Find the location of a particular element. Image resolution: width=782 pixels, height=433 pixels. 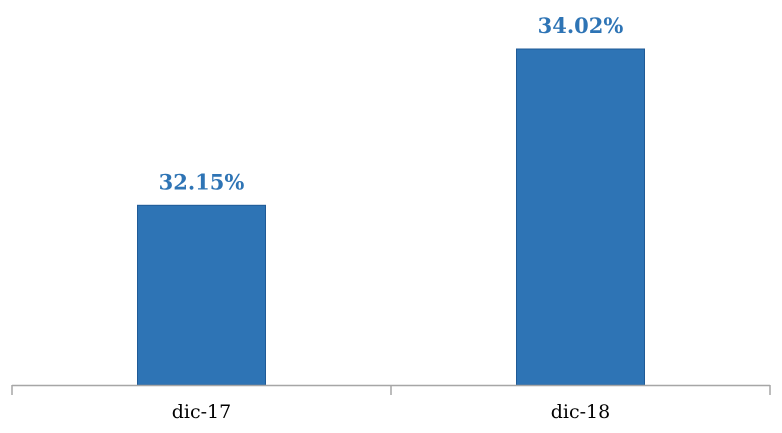

data-label-dic-17: 32.15% is located at coordinates (202, 181).